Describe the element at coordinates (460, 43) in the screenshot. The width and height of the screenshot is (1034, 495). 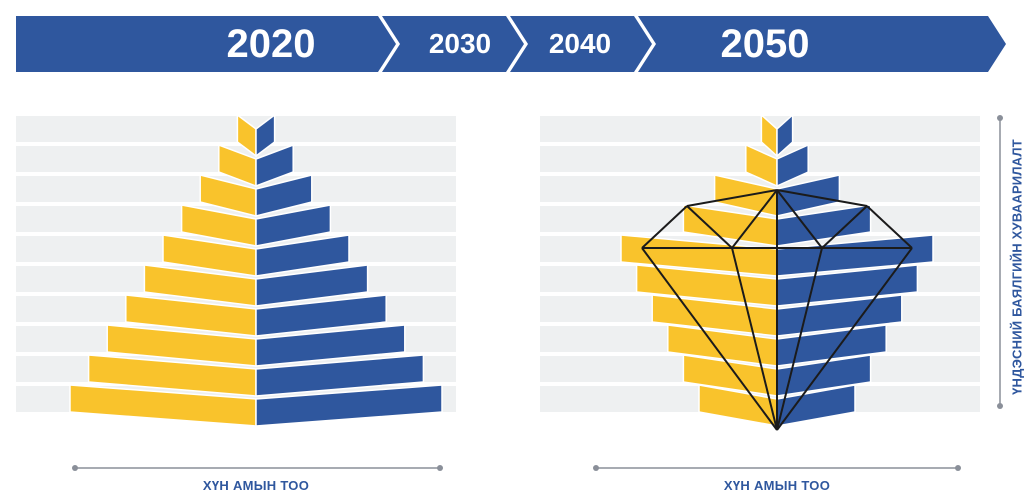
I see `year-2030-label: 2030` at that location.